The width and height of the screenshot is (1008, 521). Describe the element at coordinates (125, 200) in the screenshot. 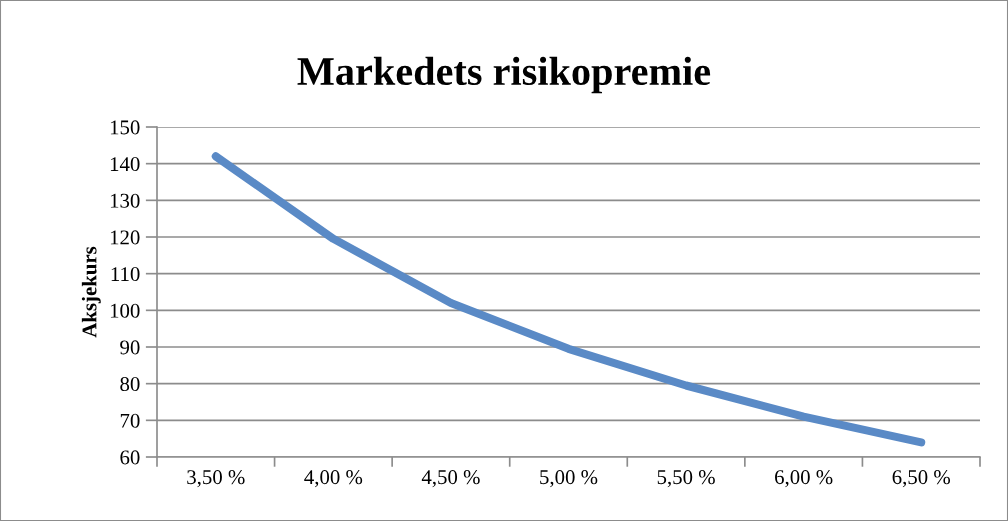

I see `y-tick-label: 130` at that location.